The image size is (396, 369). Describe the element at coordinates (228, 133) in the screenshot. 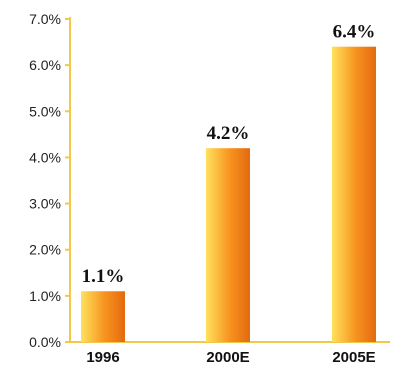

I see `data-label-2000e: 4.2%` at that location.